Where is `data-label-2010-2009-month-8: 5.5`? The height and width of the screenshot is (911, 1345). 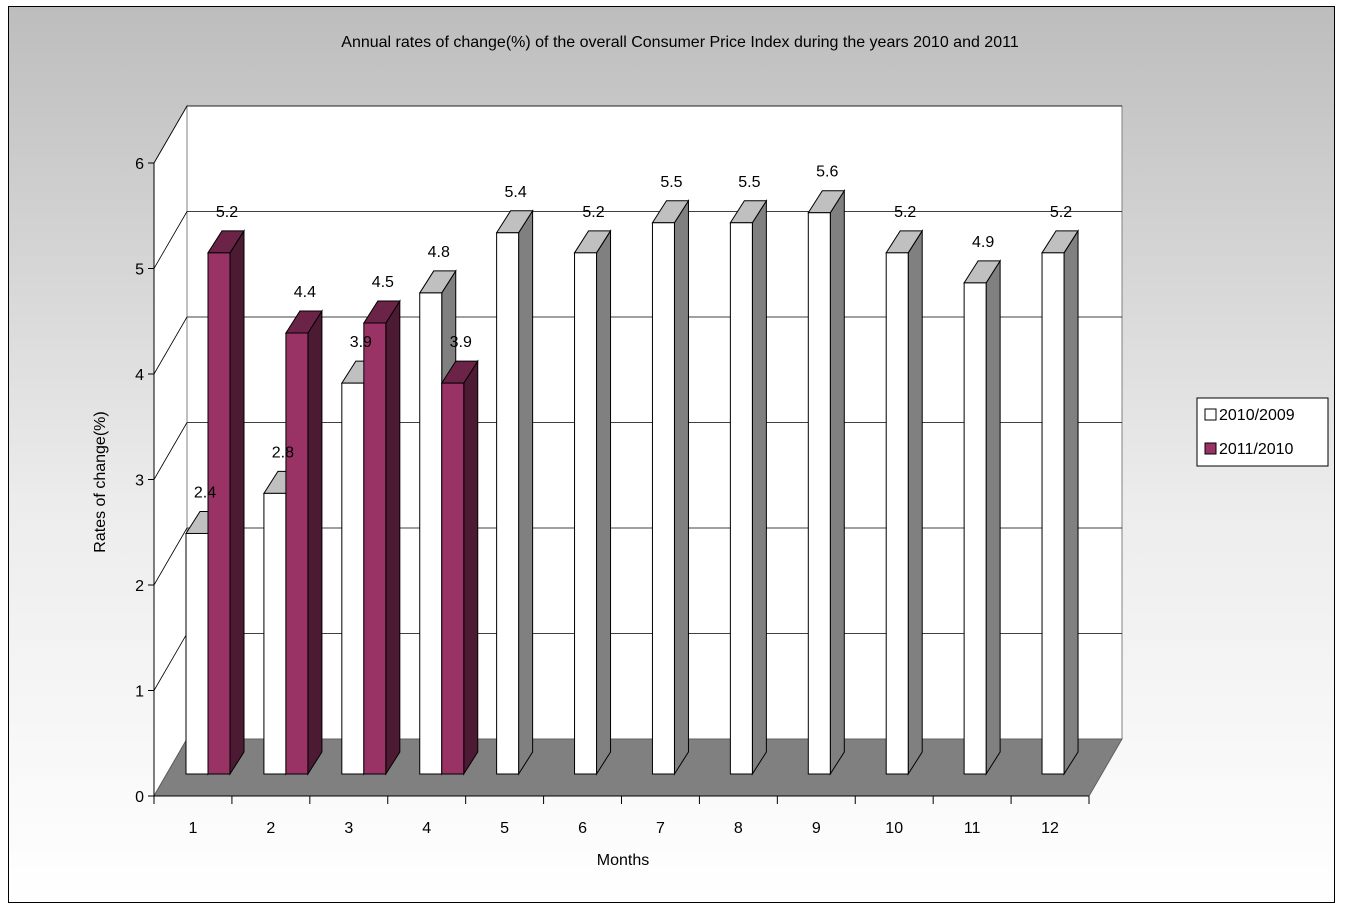 data-label-2010-2009-month-8: 5.5 is located at coordinates (749, 182).